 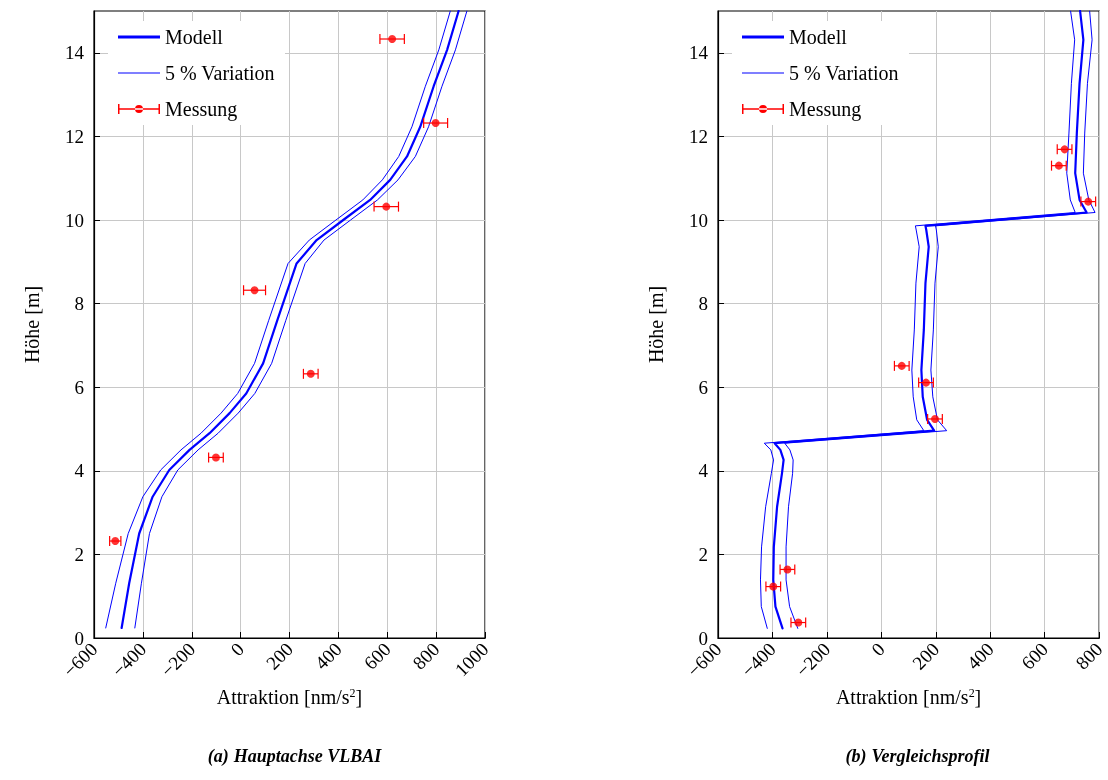 What do you see at coordinates (295, 756) in the screenshot?
I see `text: (a) Hauptachse VLBAI` at bounding box center [295, 756].